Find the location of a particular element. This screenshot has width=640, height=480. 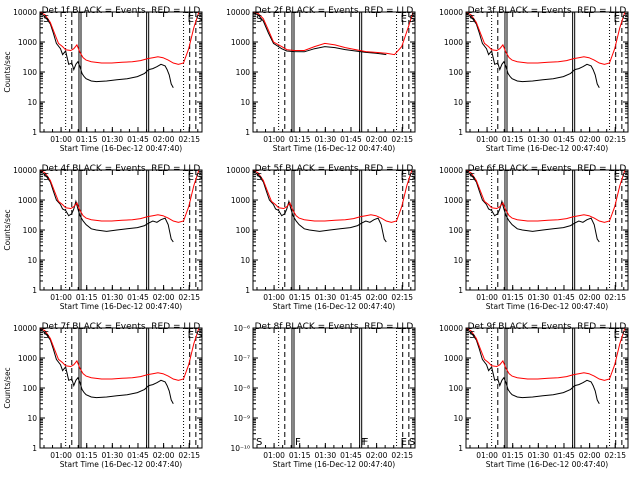

y-tick-label: 10⁻⁶ is located at coordinates (241, 328).